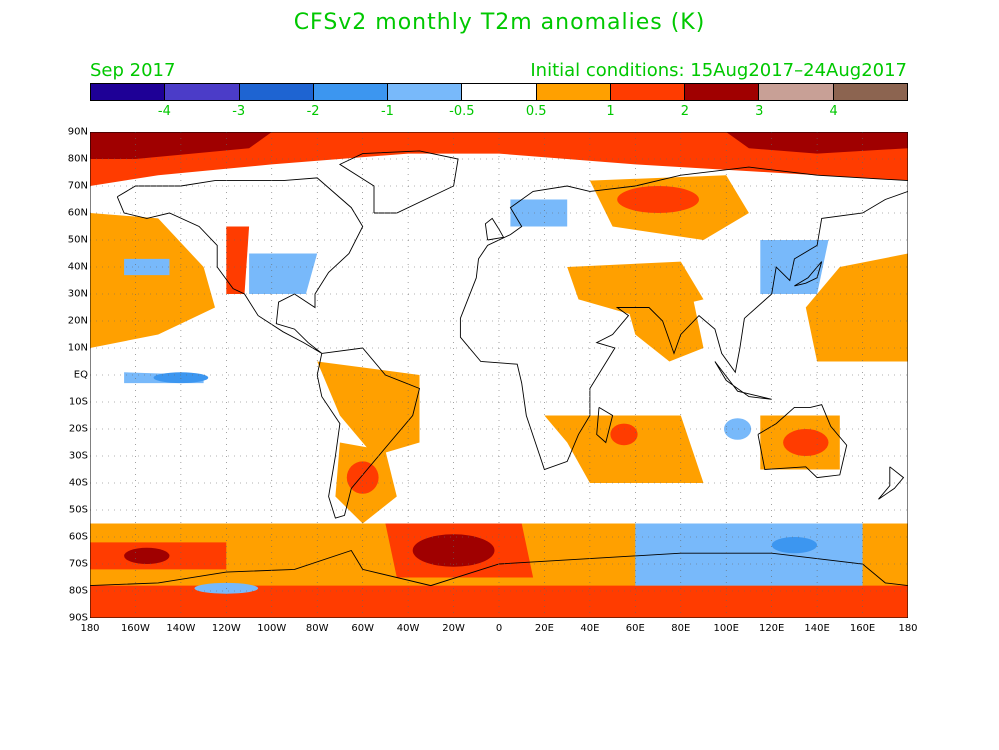  What do you see at coordinates (272, 628) in the screenshot?
I see `longitude-tick-label: 100W` at bounding box center [272, 628].